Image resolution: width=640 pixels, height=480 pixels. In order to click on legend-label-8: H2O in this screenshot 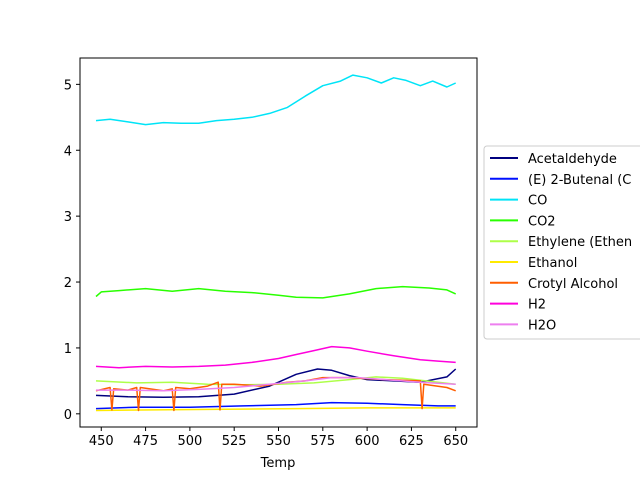, I will do `click(542, 325)`.